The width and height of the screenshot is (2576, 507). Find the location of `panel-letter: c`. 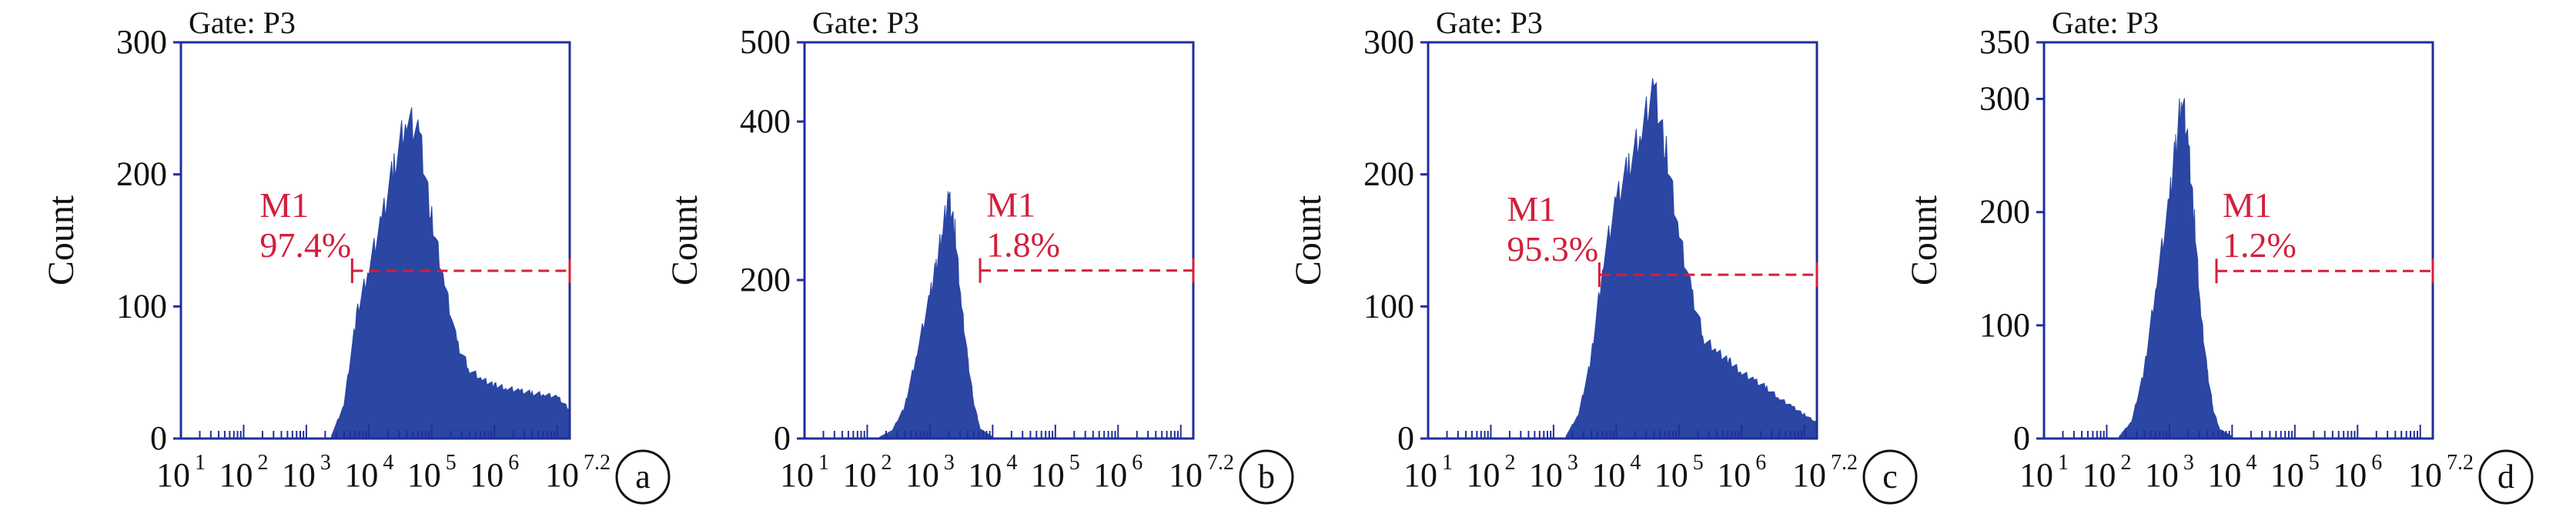

panel-letter: c is located at coordinates (1890, 476).